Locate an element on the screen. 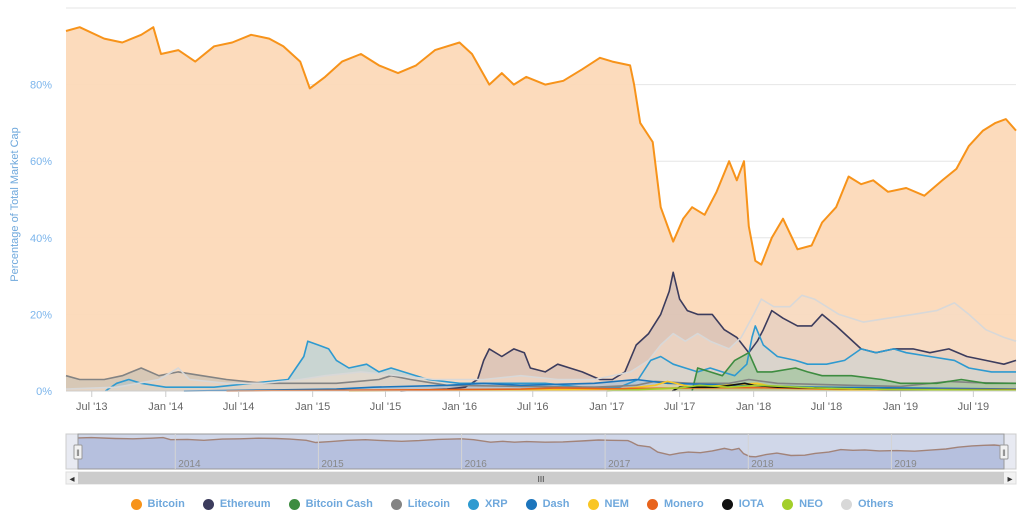 The width and height of the screenshot is (1024, 515). y-axis-ticks: 0% 20% 40% 60% 80% is located at coordinates (41, 239).